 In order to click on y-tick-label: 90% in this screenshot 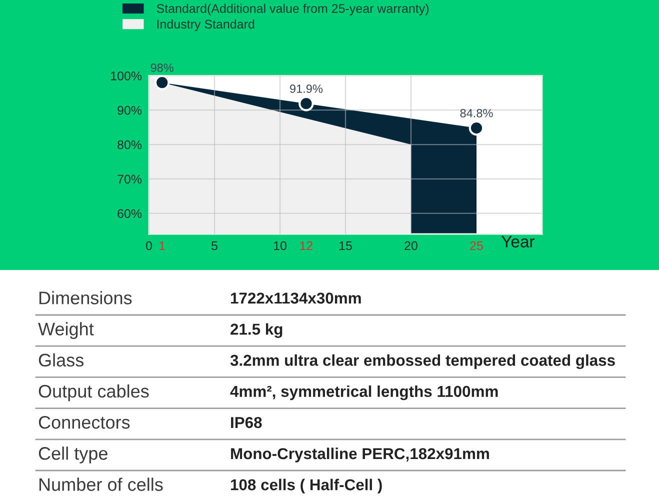, I will do `click(130, 110)`.